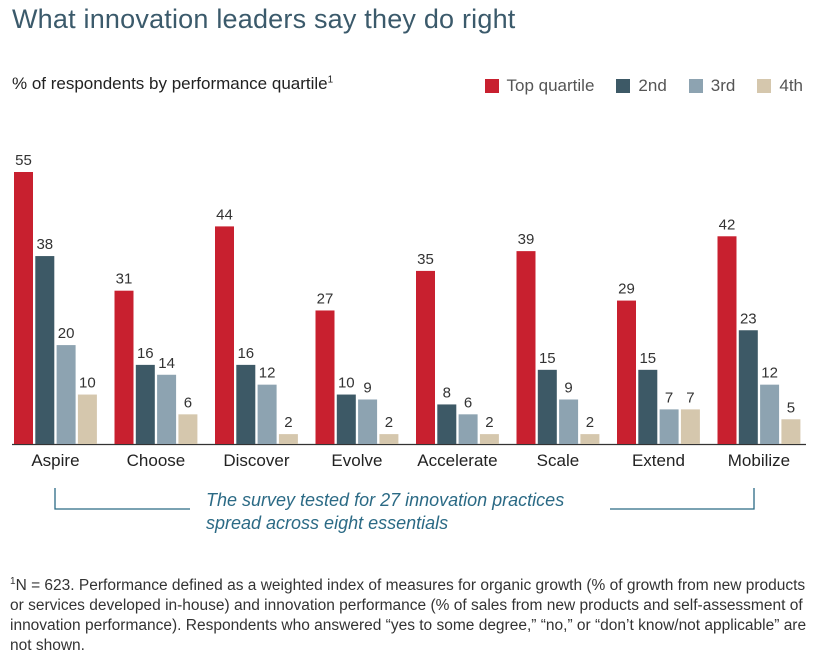 This screenshot has width=821, height=661. Describe the element at coordinates (489, 439) in the screenshot. I see `bar-accelerate-fourth` at that location.